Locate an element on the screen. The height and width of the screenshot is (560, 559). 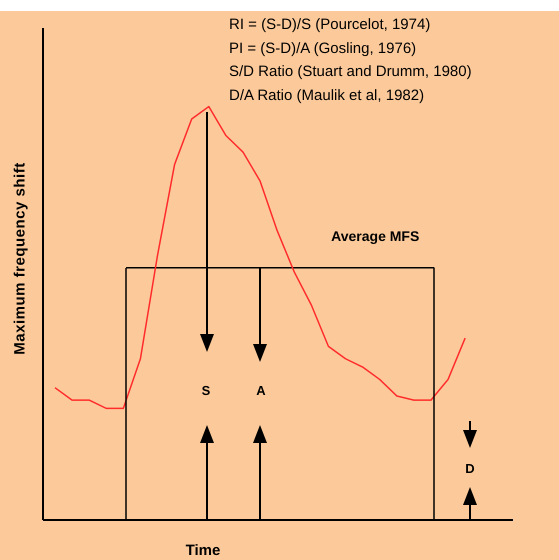
text: RI = (S-D)/S (Pourcelot, 1974) is located at coordinates (329, 24).